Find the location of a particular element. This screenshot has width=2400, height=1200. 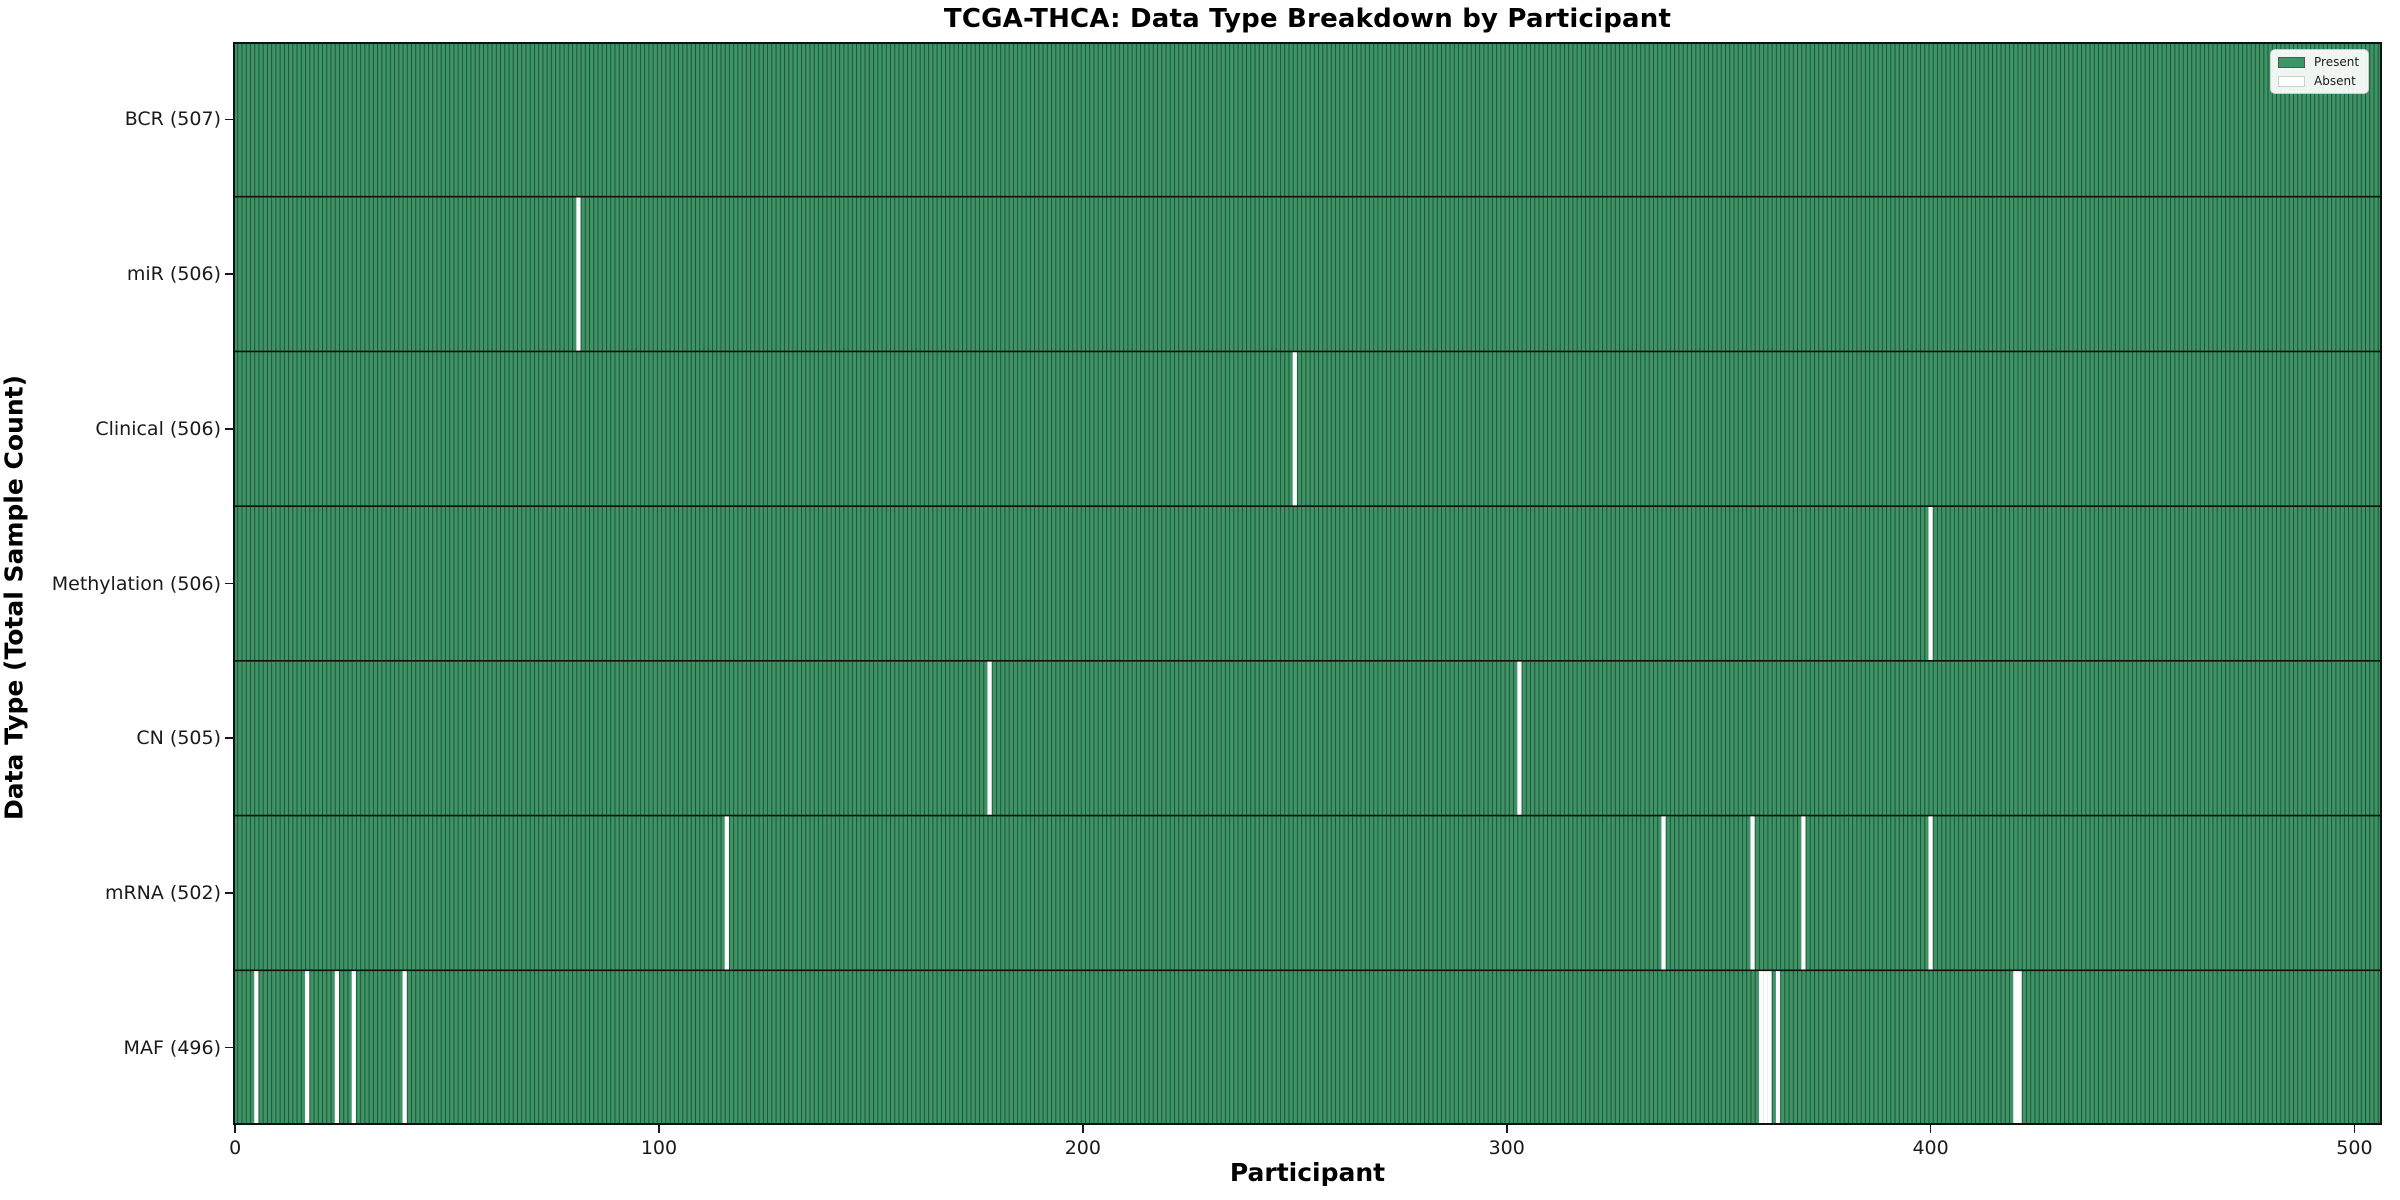

y-tick-label: miR (506) is located at coordinates (173, 274).